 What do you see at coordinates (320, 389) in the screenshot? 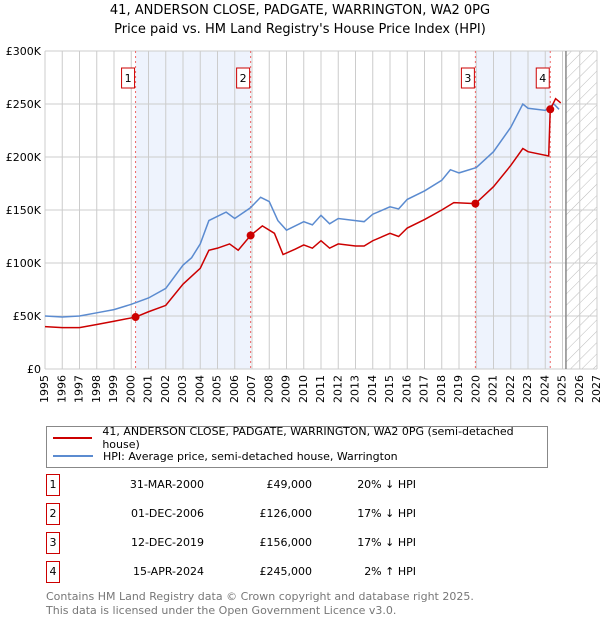
I see `x-tick-label: 2011` at bounding box center [320, 389].